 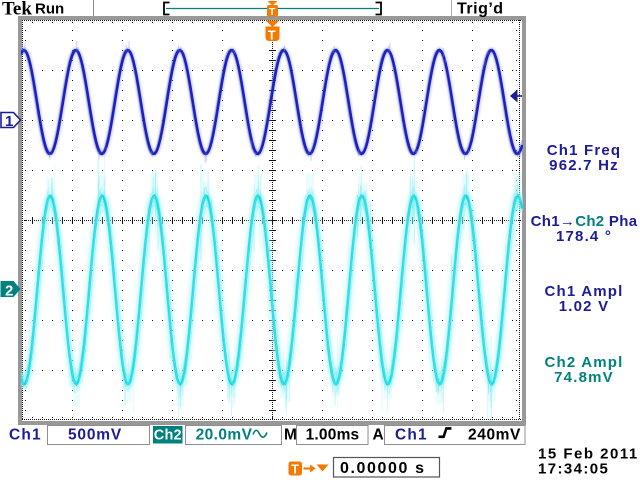 I want to click on svg-text: 17:34:05, so click(x=573, y=469).